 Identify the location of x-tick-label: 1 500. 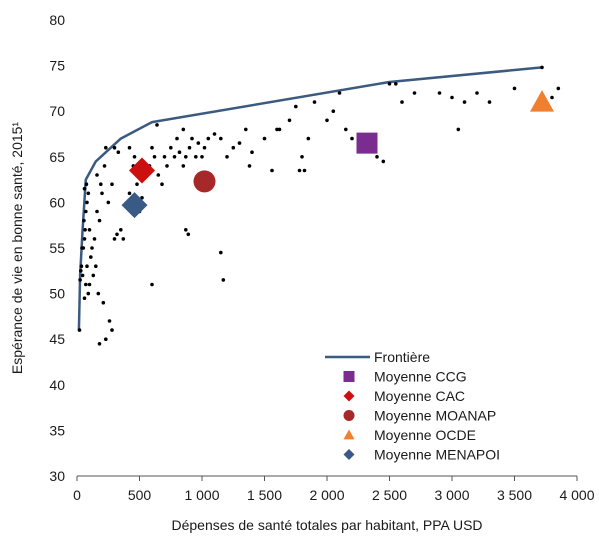
(264, 495).